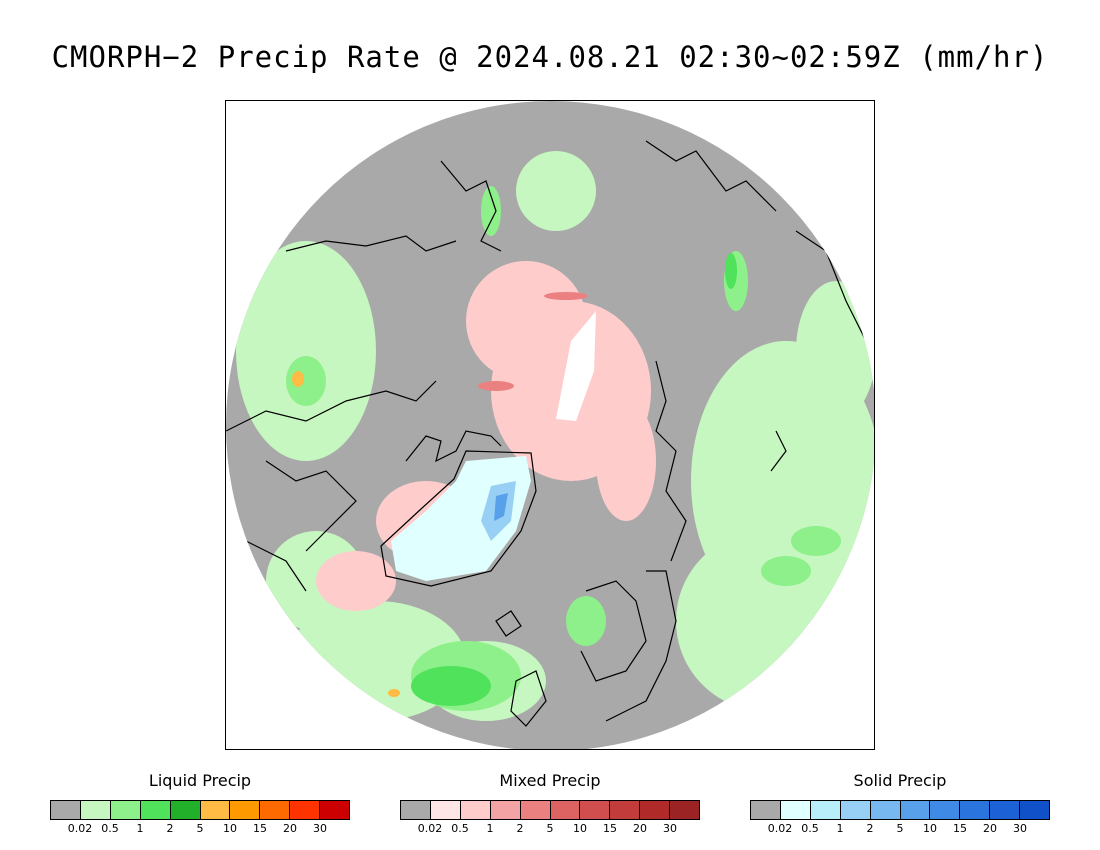 Image resolution: width=1100 pixels, height=850 pixels. What do you see at coordinates (200, 780) in the screenshot?
I see `legend-title: Liquid Precip` at bounding box center [200, 780].